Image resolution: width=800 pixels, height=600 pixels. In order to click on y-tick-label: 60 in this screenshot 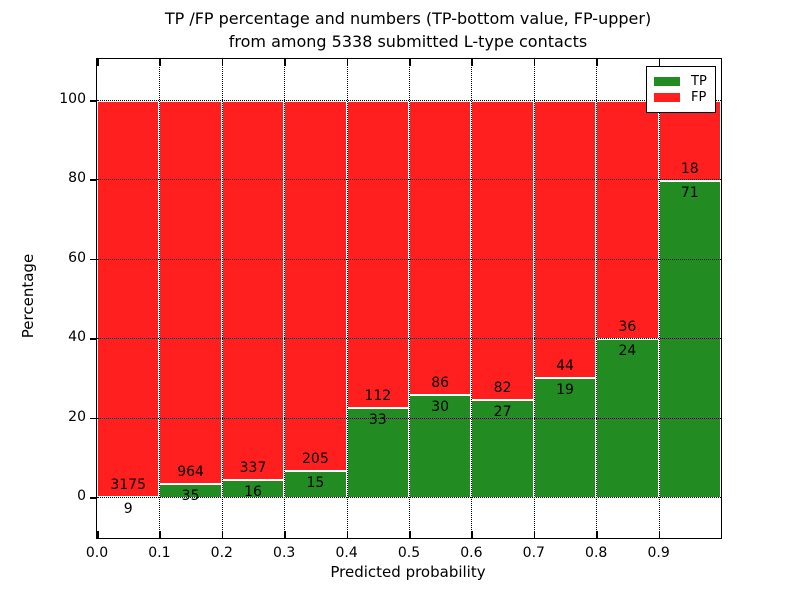, I will do `click(77, 257)`.